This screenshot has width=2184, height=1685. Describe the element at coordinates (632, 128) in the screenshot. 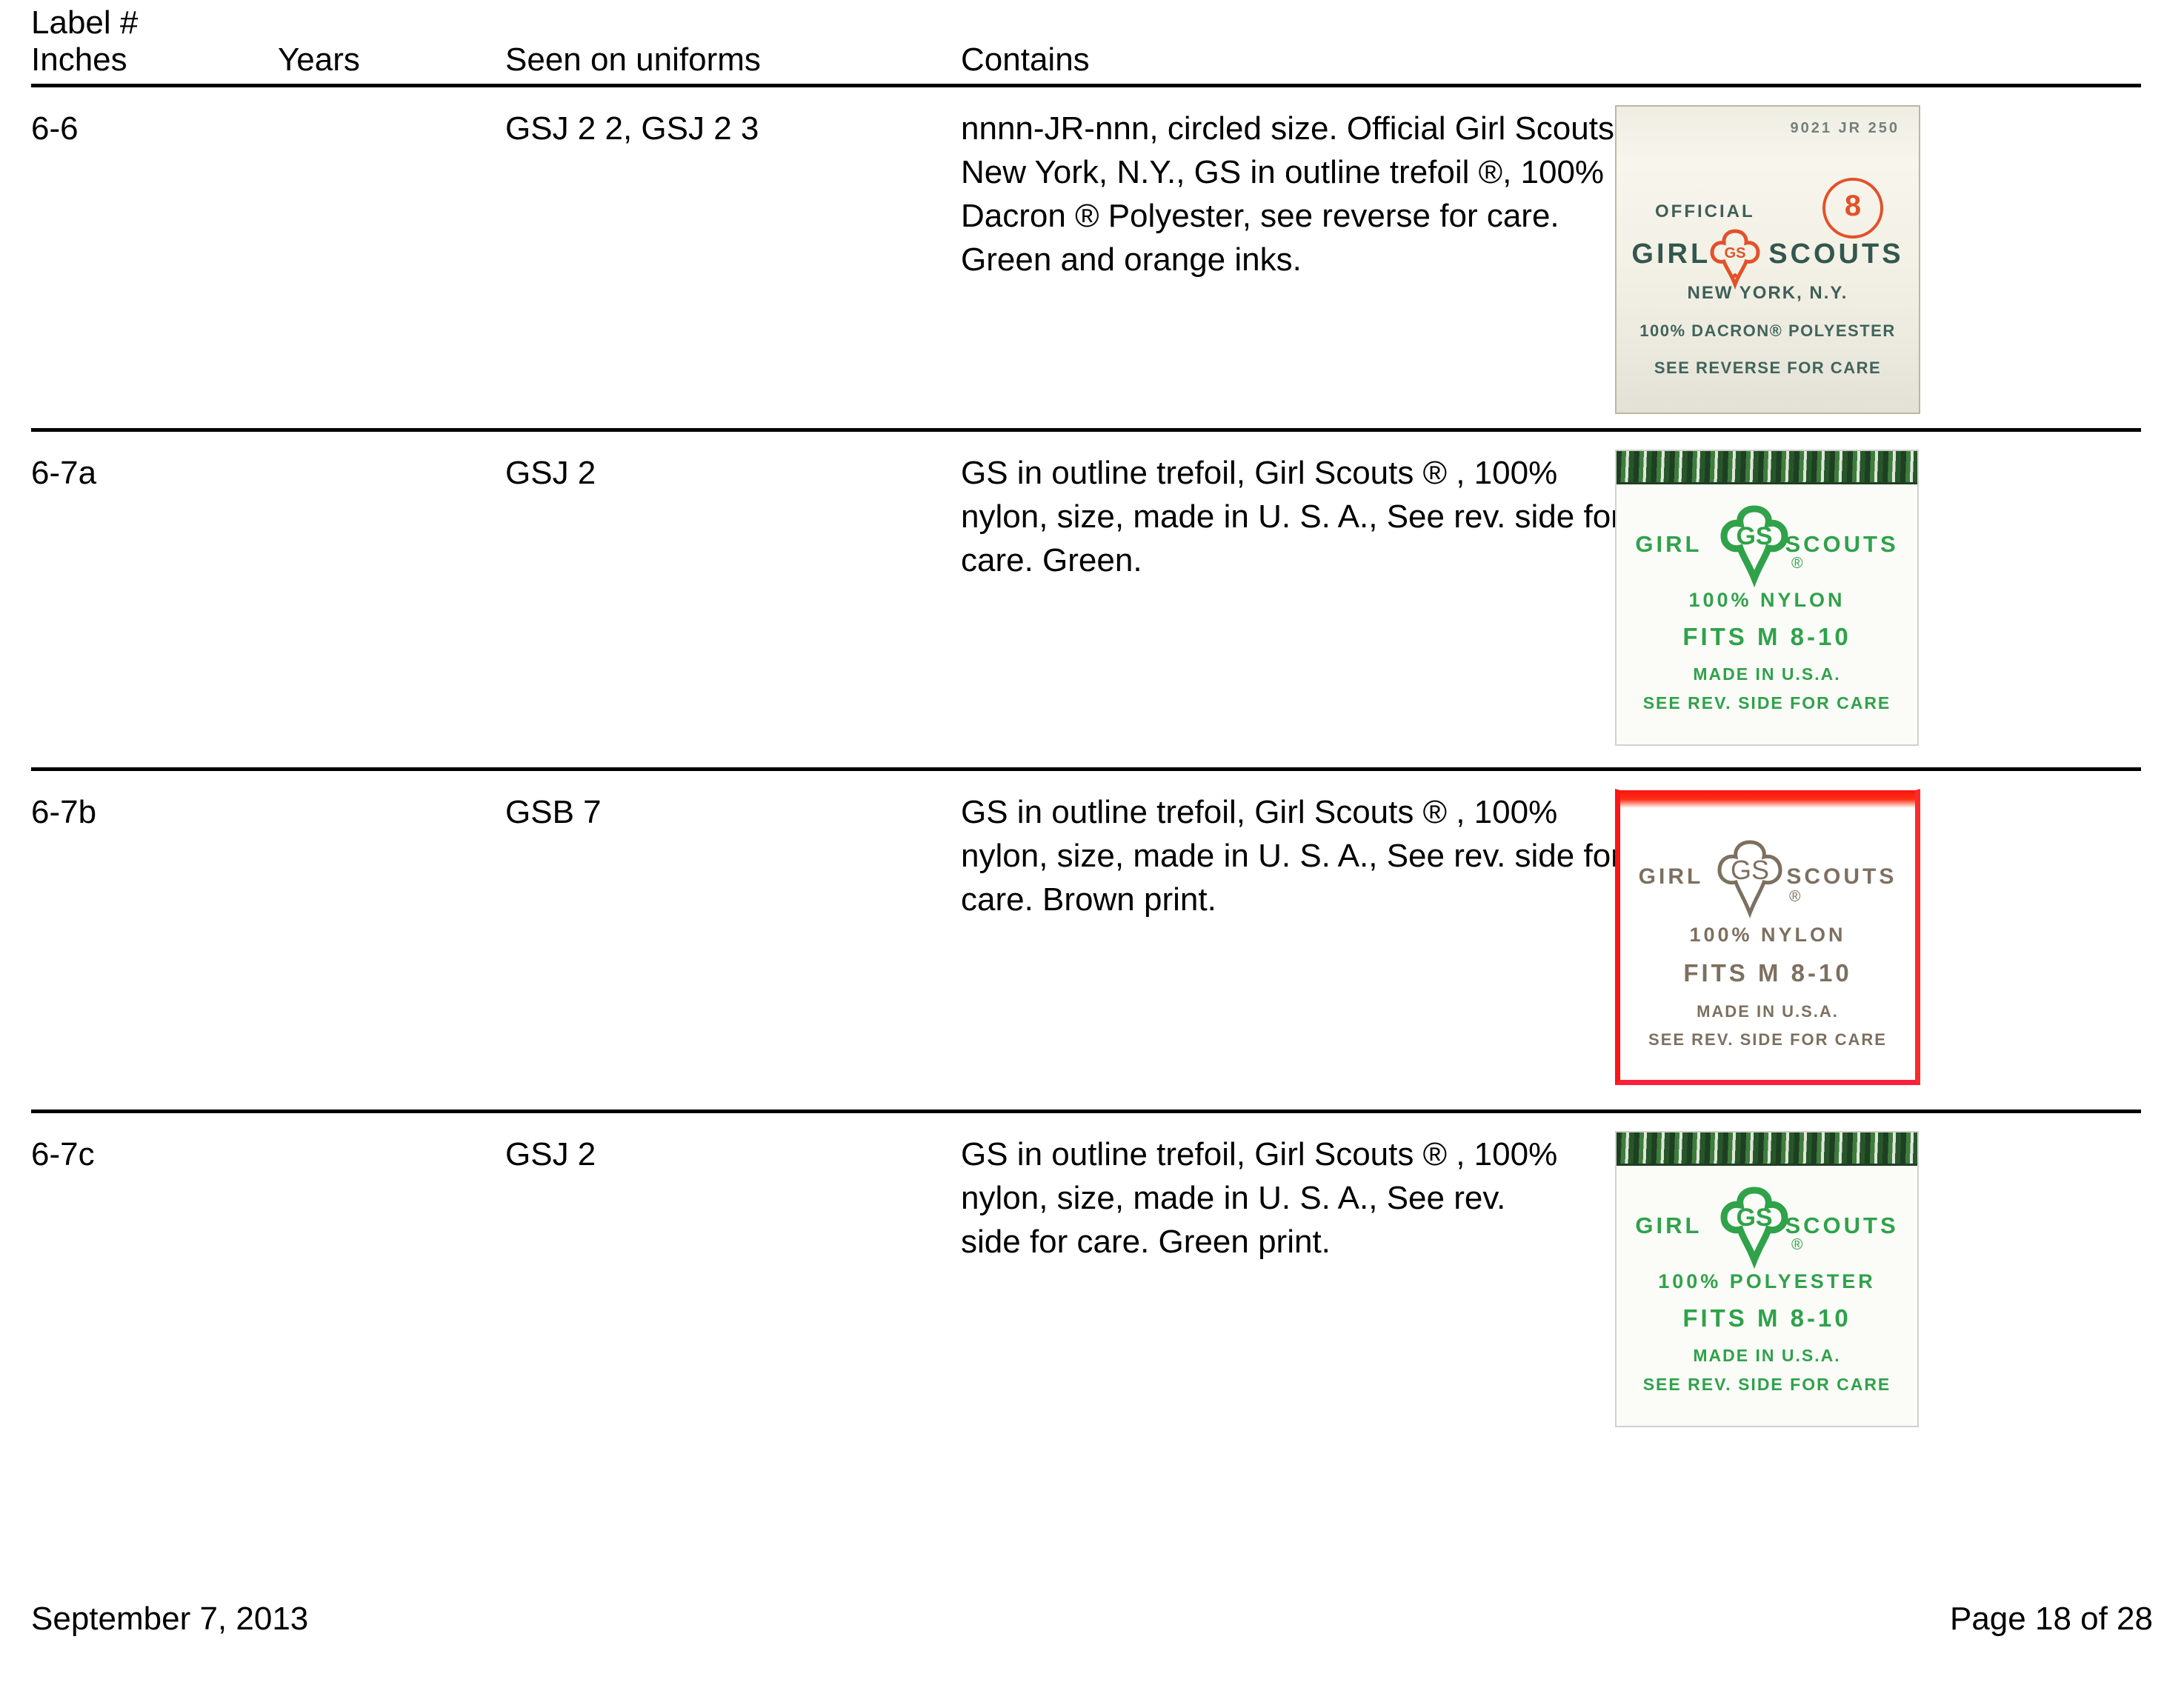

I see `cell-seen-on-uniforms: GSJ 2 2, GSJ 2 3` at that location.